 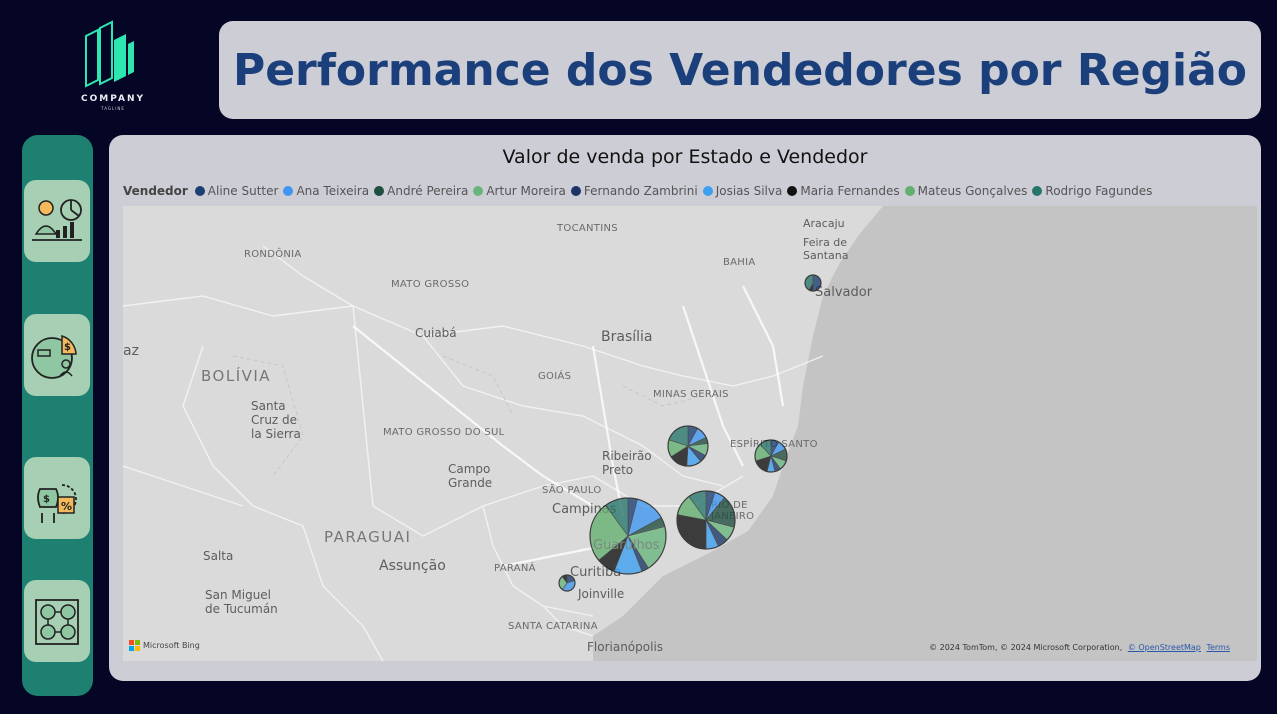 I want to click on city-salvador: Salvador, so click(x=844, y=292).